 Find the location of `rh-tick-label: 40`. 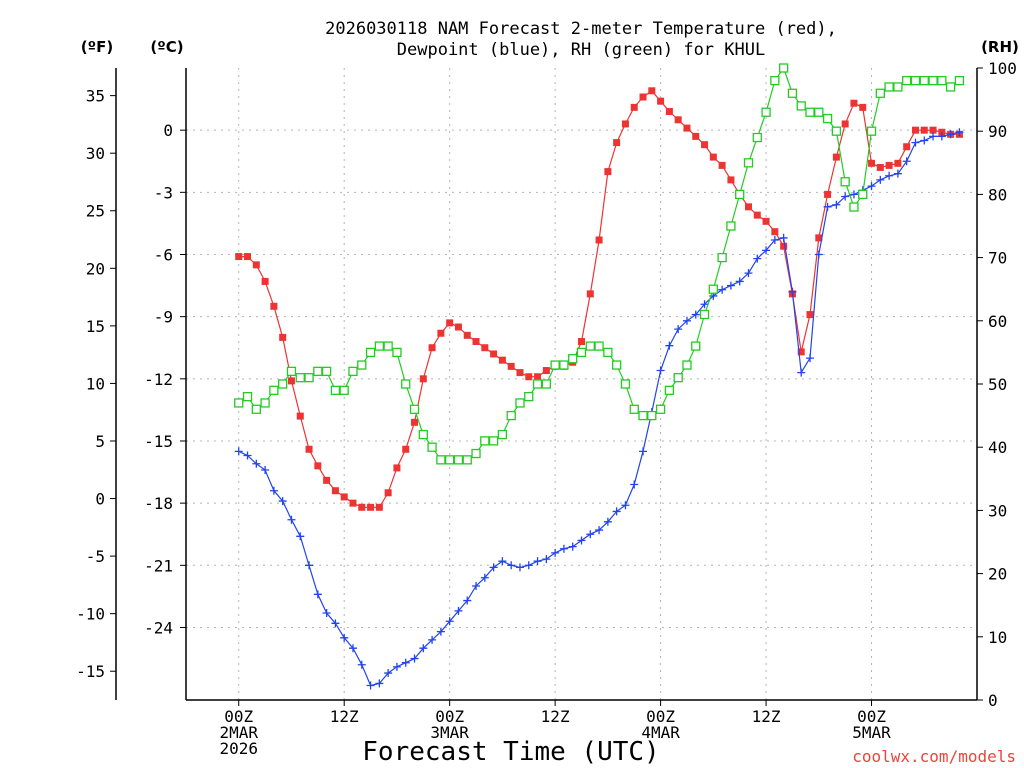

rh-tick-label: 40 is located at coordinates (997, 447).